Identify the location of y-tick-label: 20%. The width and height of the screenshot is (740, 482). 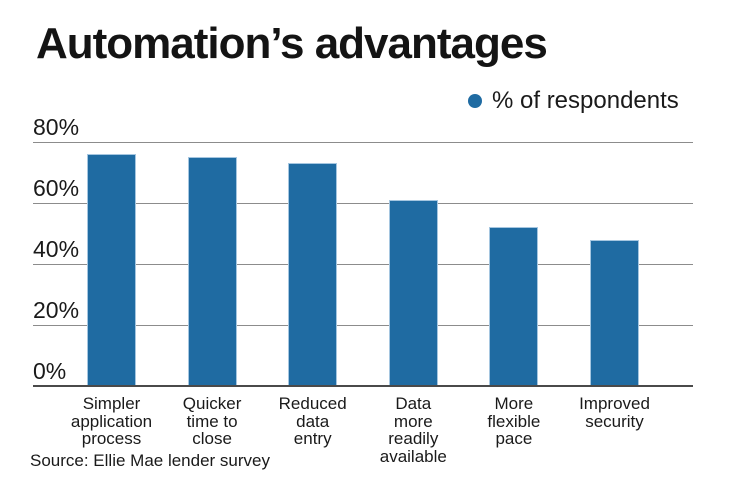
(56, 310).